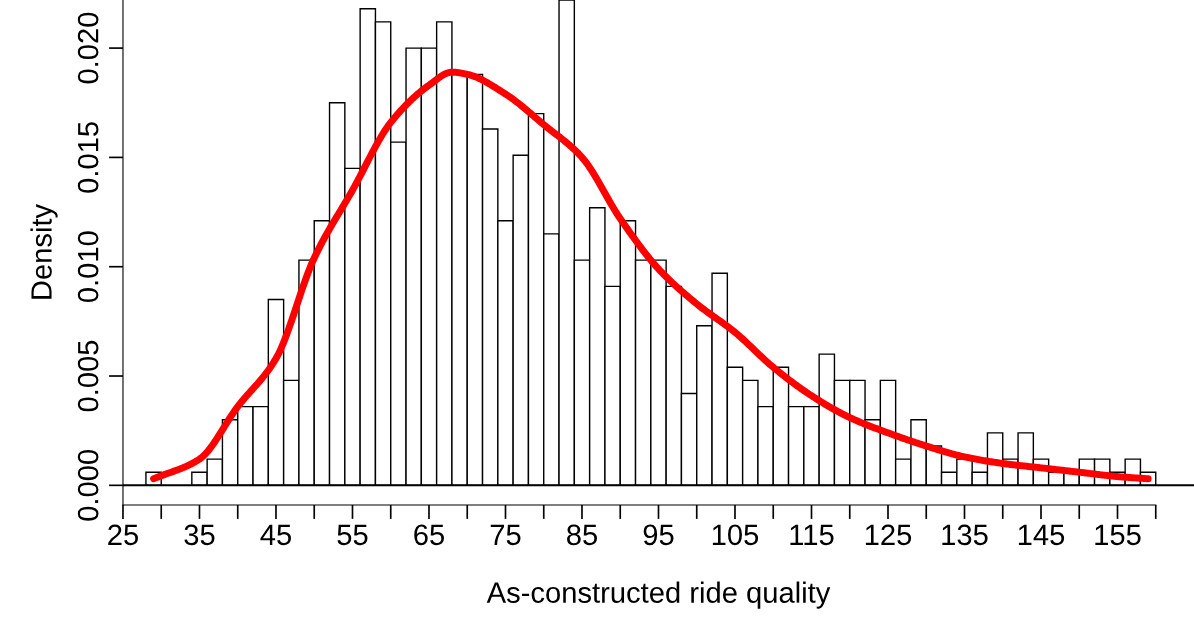 The height and width of the screenshot is (625, 1194). What do you see at coordinates (123, 535) in the screenshot?
I see `x-tick-label: 25` at bounding box center [123, 535].